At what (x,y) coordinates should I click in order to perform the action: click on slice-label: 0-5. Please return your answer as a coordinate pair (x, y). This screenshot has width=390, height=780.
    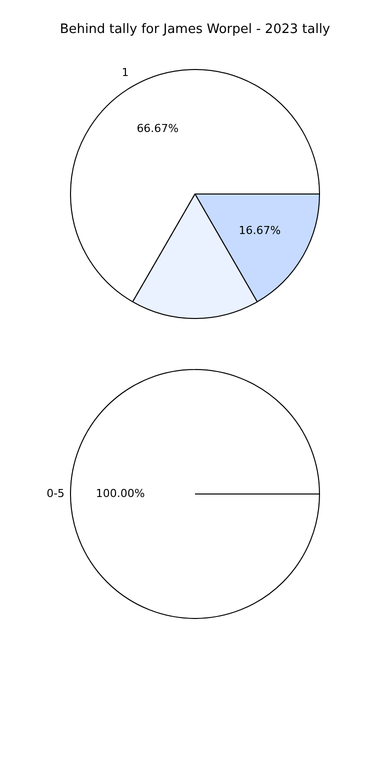
    Looking at the image, I should click on (55, 493).